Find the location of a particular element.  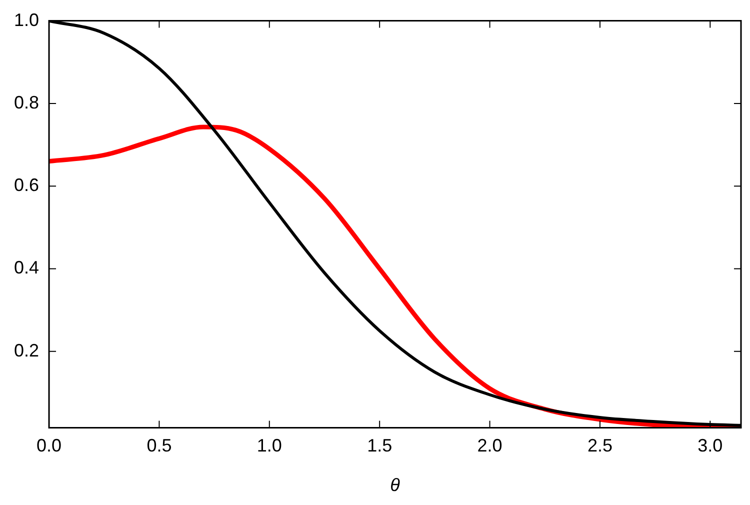

x-tick-label: 1.5 is located at coordinates (379, 446).